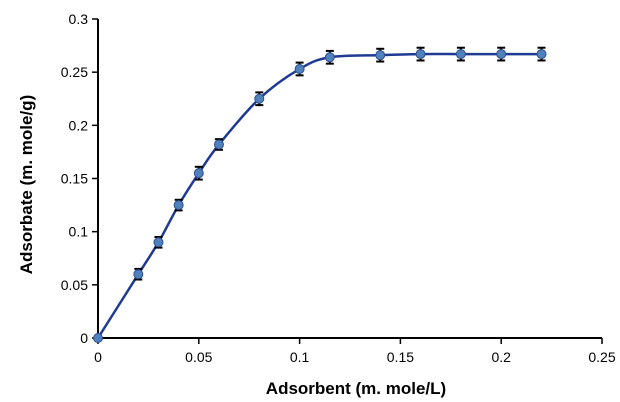 This screenshot has height=402, width=620. What do you see at coordinates (601, 357) in the screenshot?
I see `x-tick-label: 0.25` at bounding box center [601, 357].